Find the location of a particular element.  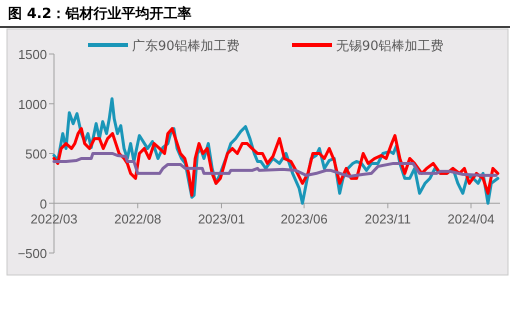

chart-title: 图 4.2：铝材行业平均开工率 is located at coordinates (100, 13).